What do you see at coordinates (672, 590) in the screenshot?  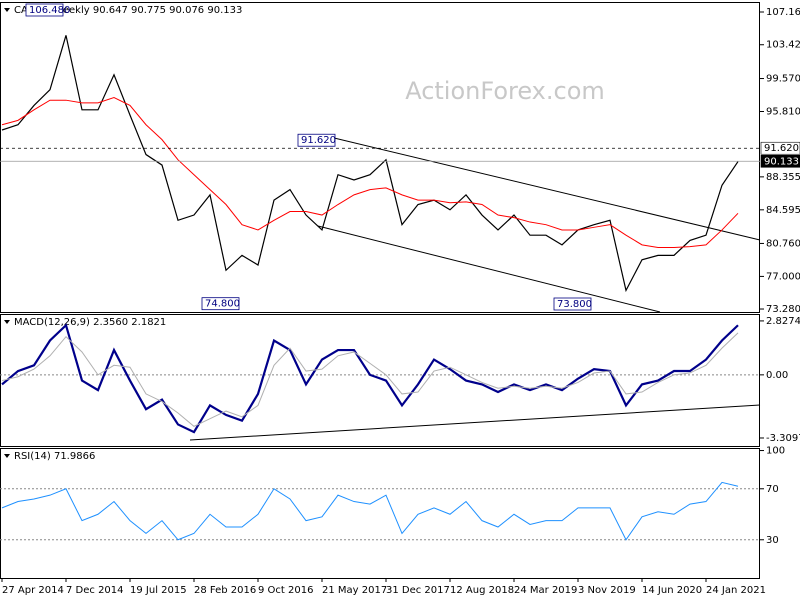 I see `x-tick-label: 14 Jun 2020` at bounding box center [672, 590].